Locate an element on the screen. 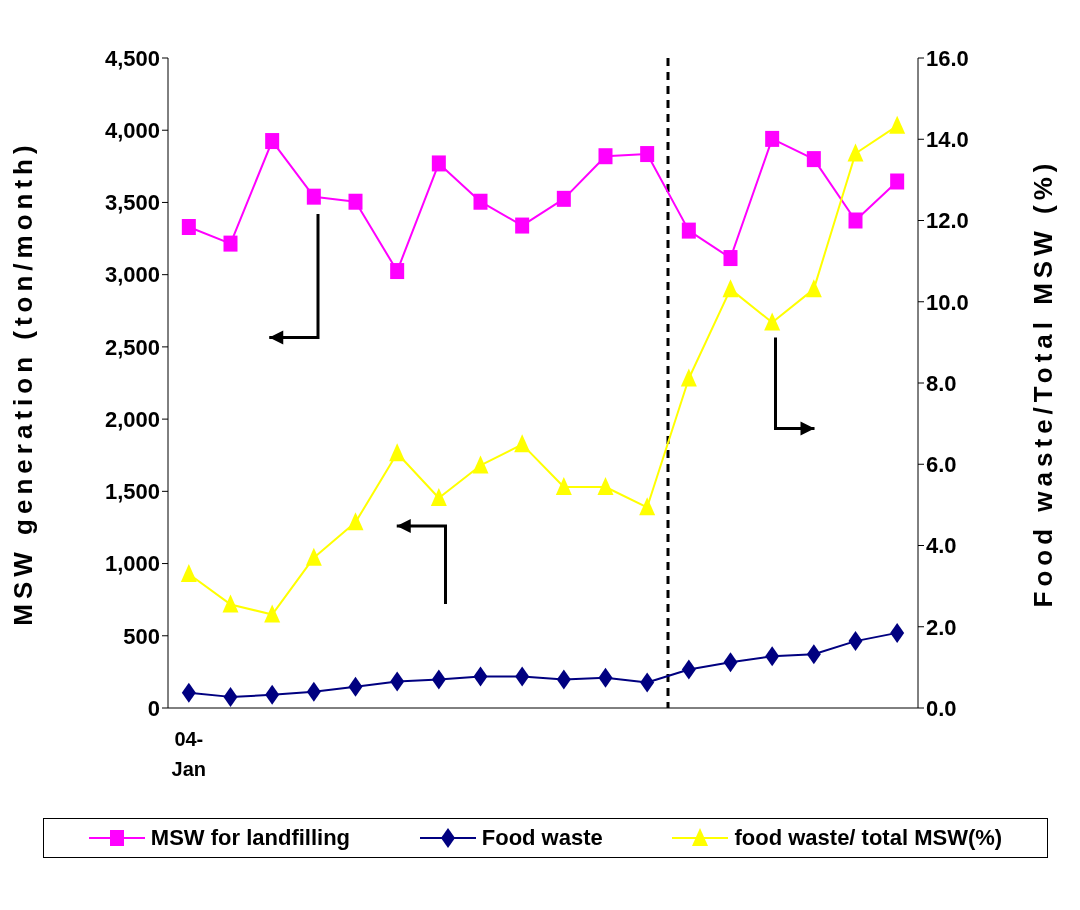 The width and height of the screenshot is (1080, 910). y2-tick-label: 10.0 is located at coordinates (947, 302).